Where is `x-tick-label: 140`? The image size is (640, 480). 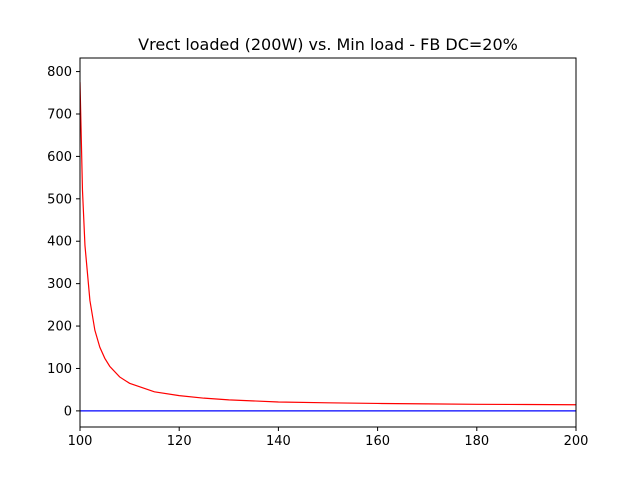
x-tick-label: 140 is located at coordinates (278, 441).